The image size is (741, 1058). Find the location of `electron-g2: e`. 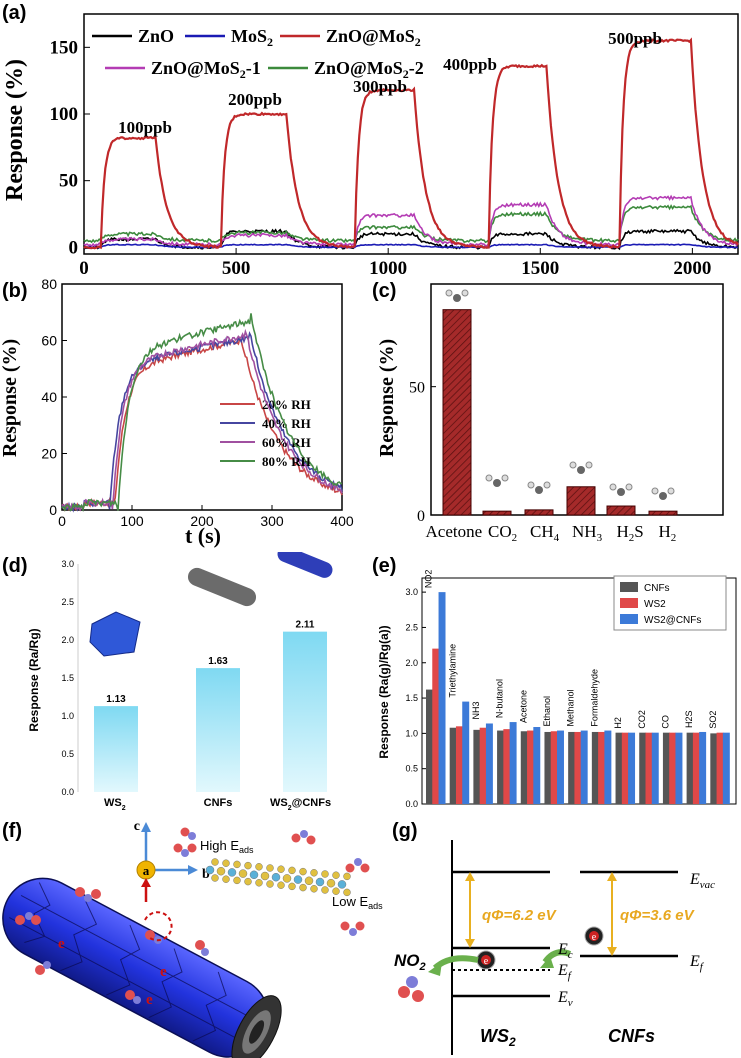

electron-g2: e is located at coordinates (594, 937).